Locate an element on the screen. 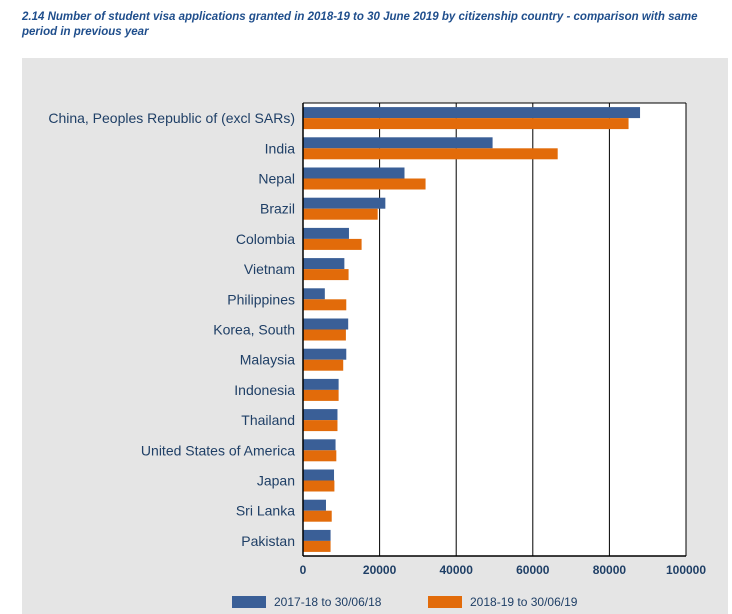 The width and height of the screenshot is (732, 614). category-label-philippines: Philippines is located at coordinates (261, 299).